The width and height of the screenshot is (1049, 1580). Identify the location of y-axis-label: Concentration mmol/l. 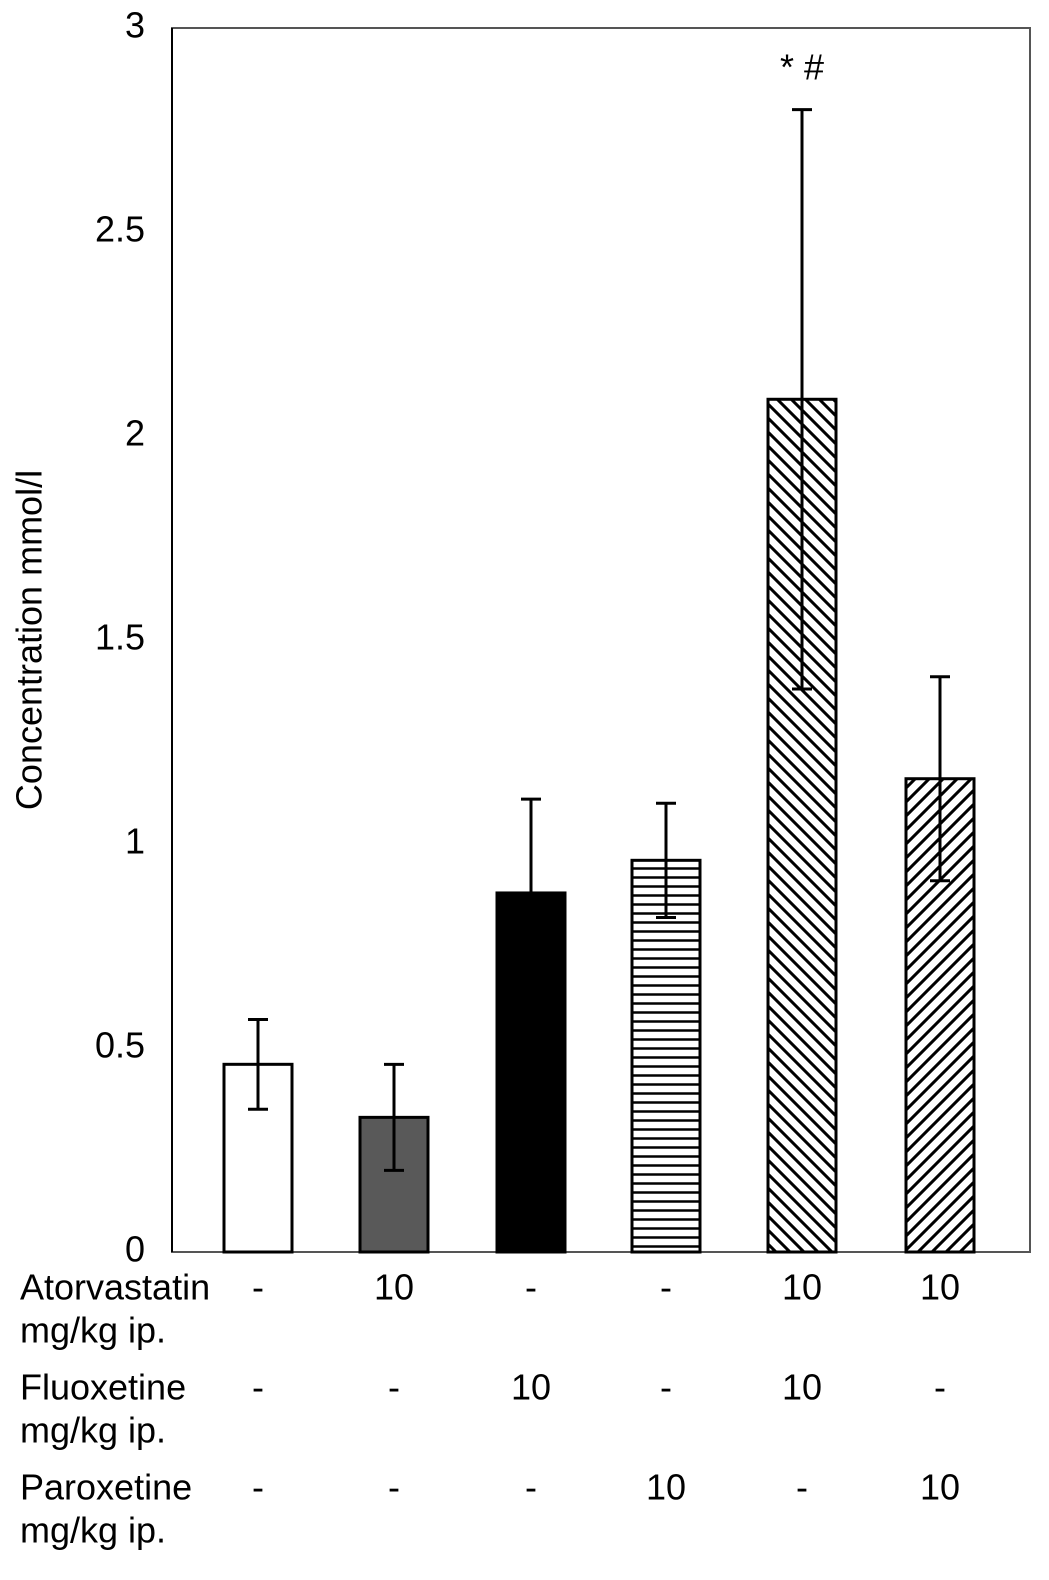
(29, 640).